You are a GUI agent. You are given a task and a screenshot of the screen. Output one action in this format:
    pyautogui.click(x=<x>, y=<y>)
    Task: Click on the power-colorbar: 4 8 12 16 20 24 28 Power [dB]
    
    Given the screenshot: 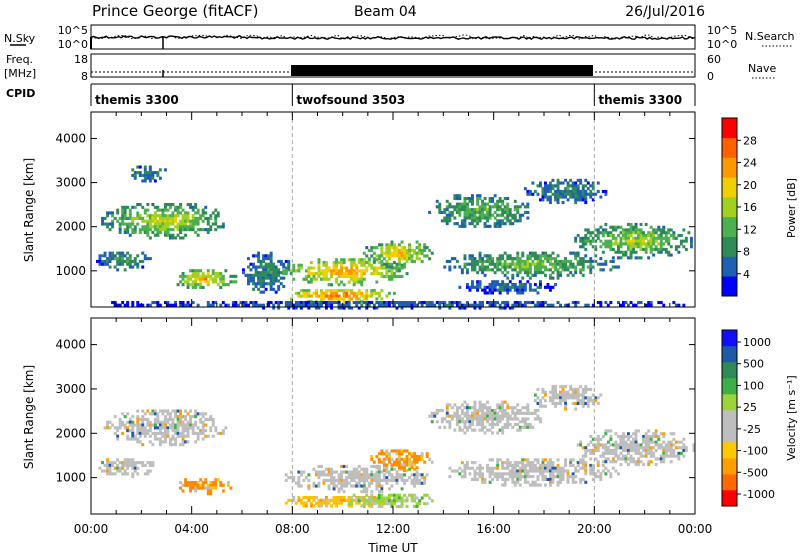 What is the action you would take?
    pyautogui.click(x=759, y=207)
    